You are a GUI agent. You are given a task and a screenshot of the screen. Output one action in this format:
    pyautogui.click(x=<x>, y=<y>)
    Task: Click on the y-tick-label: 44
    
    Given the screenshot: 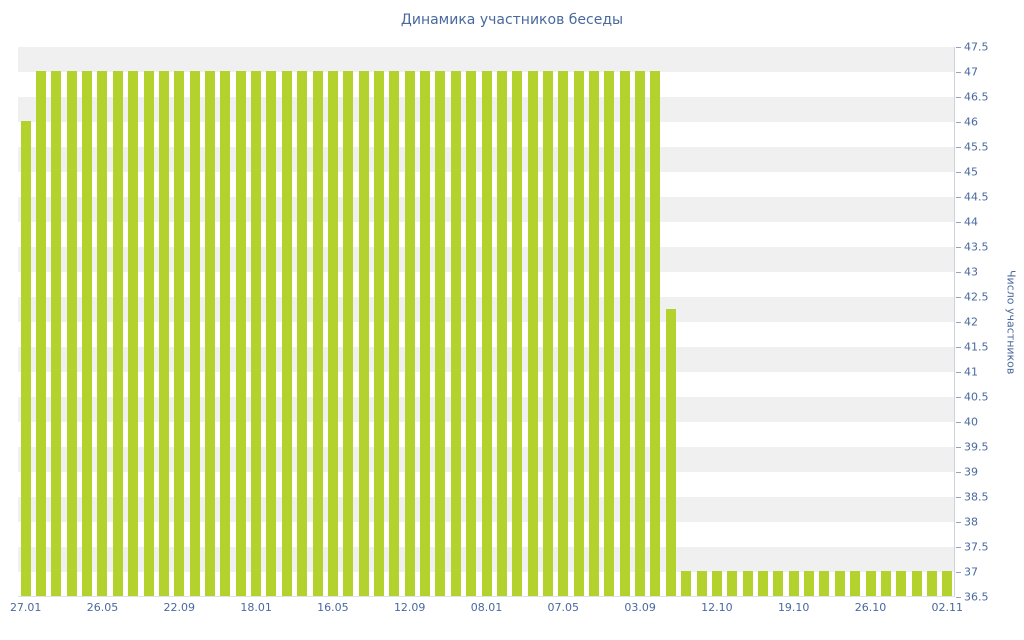 What is the action you would take?
    pyautogui.click(x=971, y=222)
    